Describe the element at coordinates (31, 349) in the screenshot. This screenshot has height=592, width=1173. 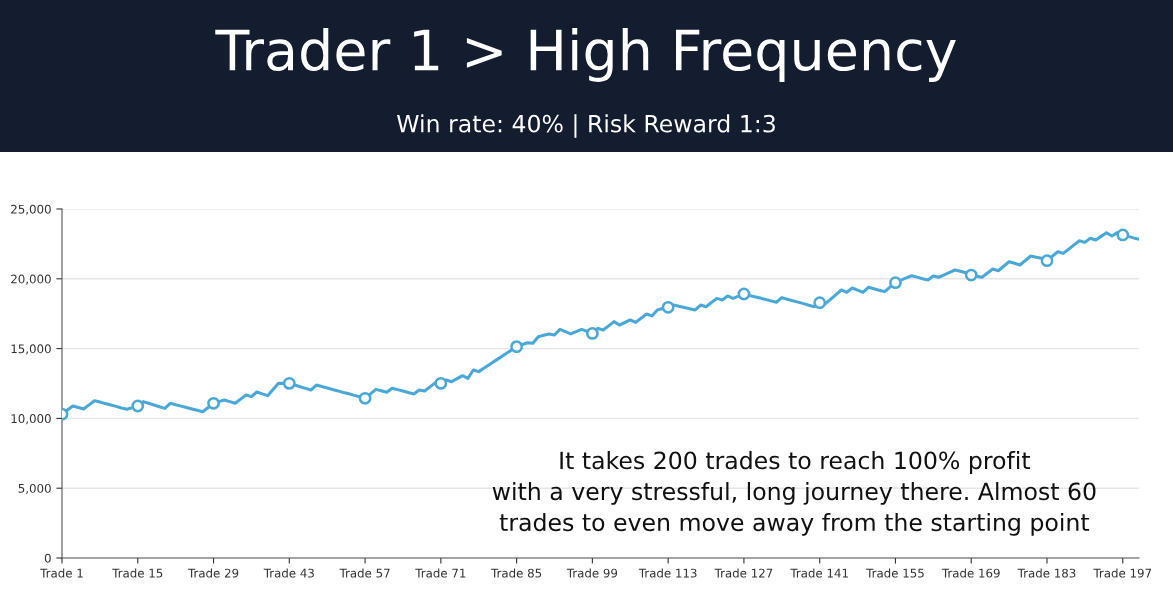
I see `y-tick-label: 15,000` at that location.